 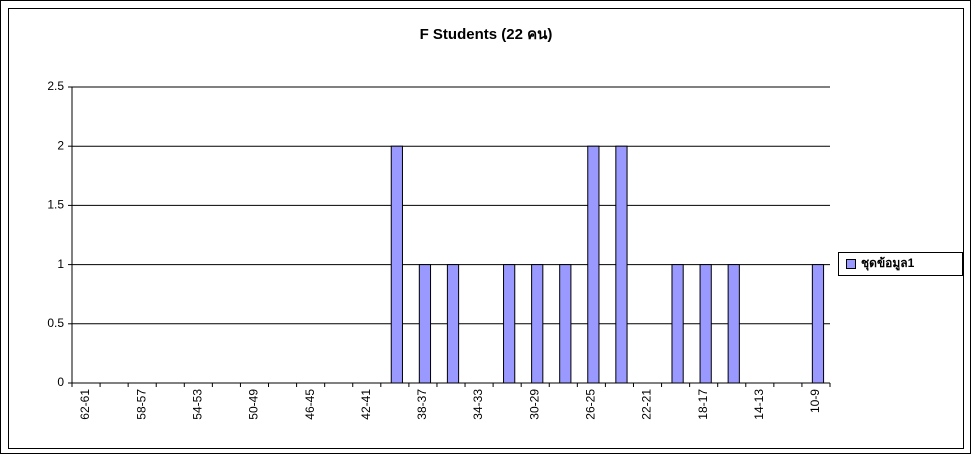 I want to click on x-tick-label: 58-57, so click(x=141, y=404).